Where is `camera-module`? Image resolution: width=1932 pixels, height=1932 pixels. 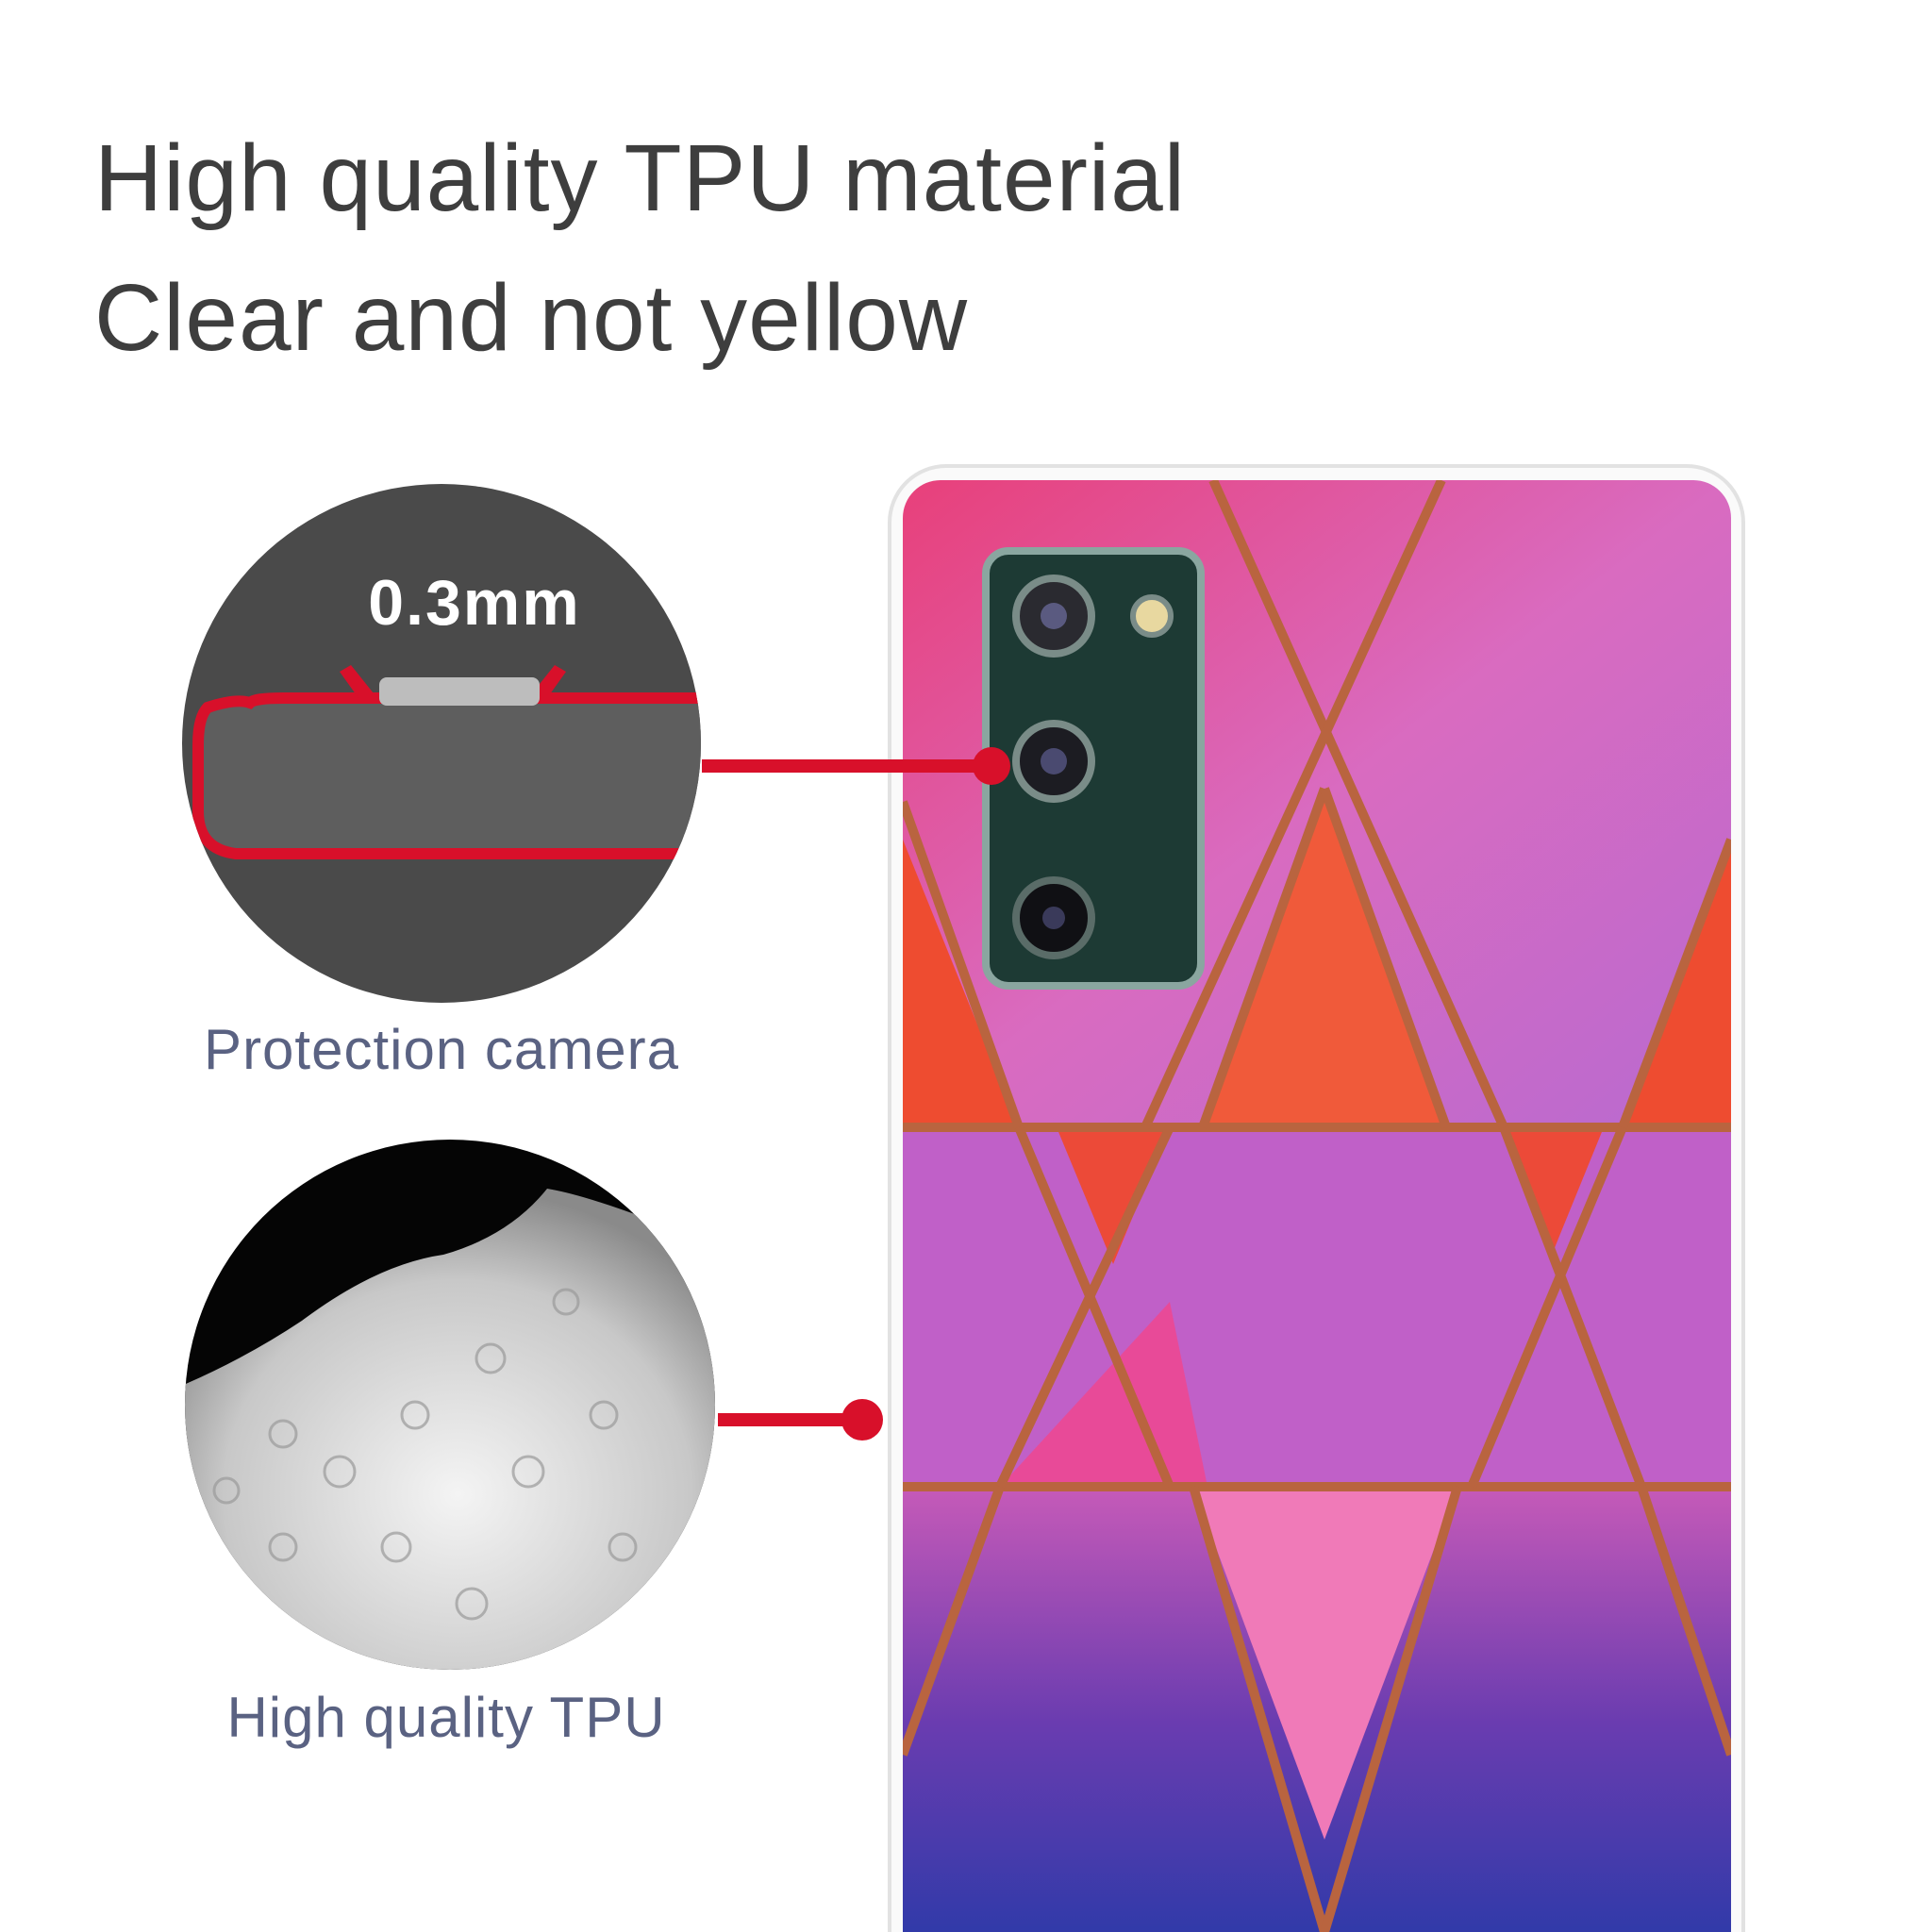 camera-module is located at coordinates (1093, 768).